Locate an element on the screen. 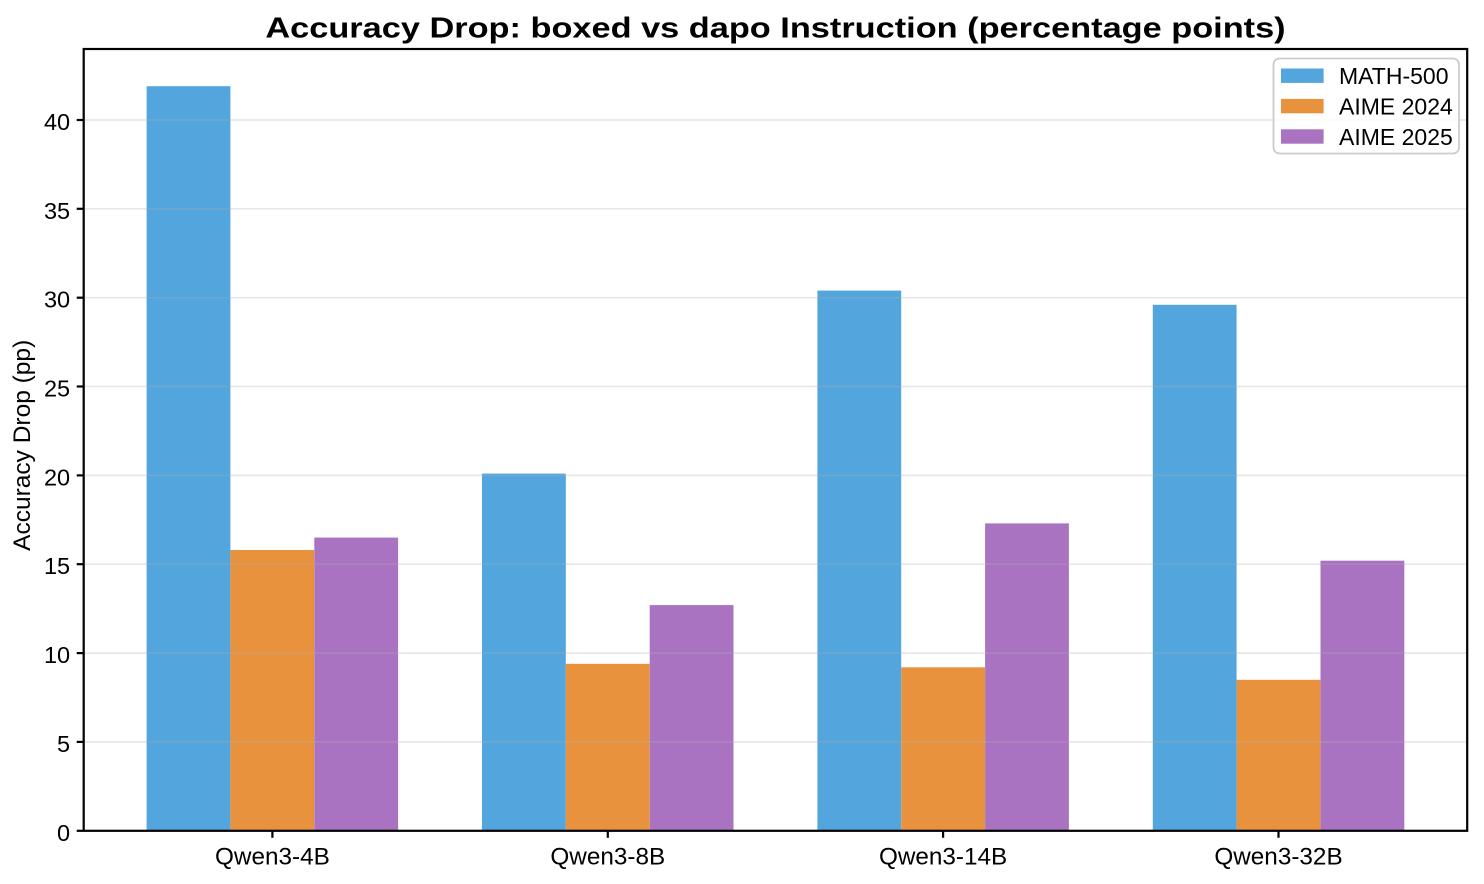  svg-text: Accuracy Drop (pp) is located at coordinates (22, 445).